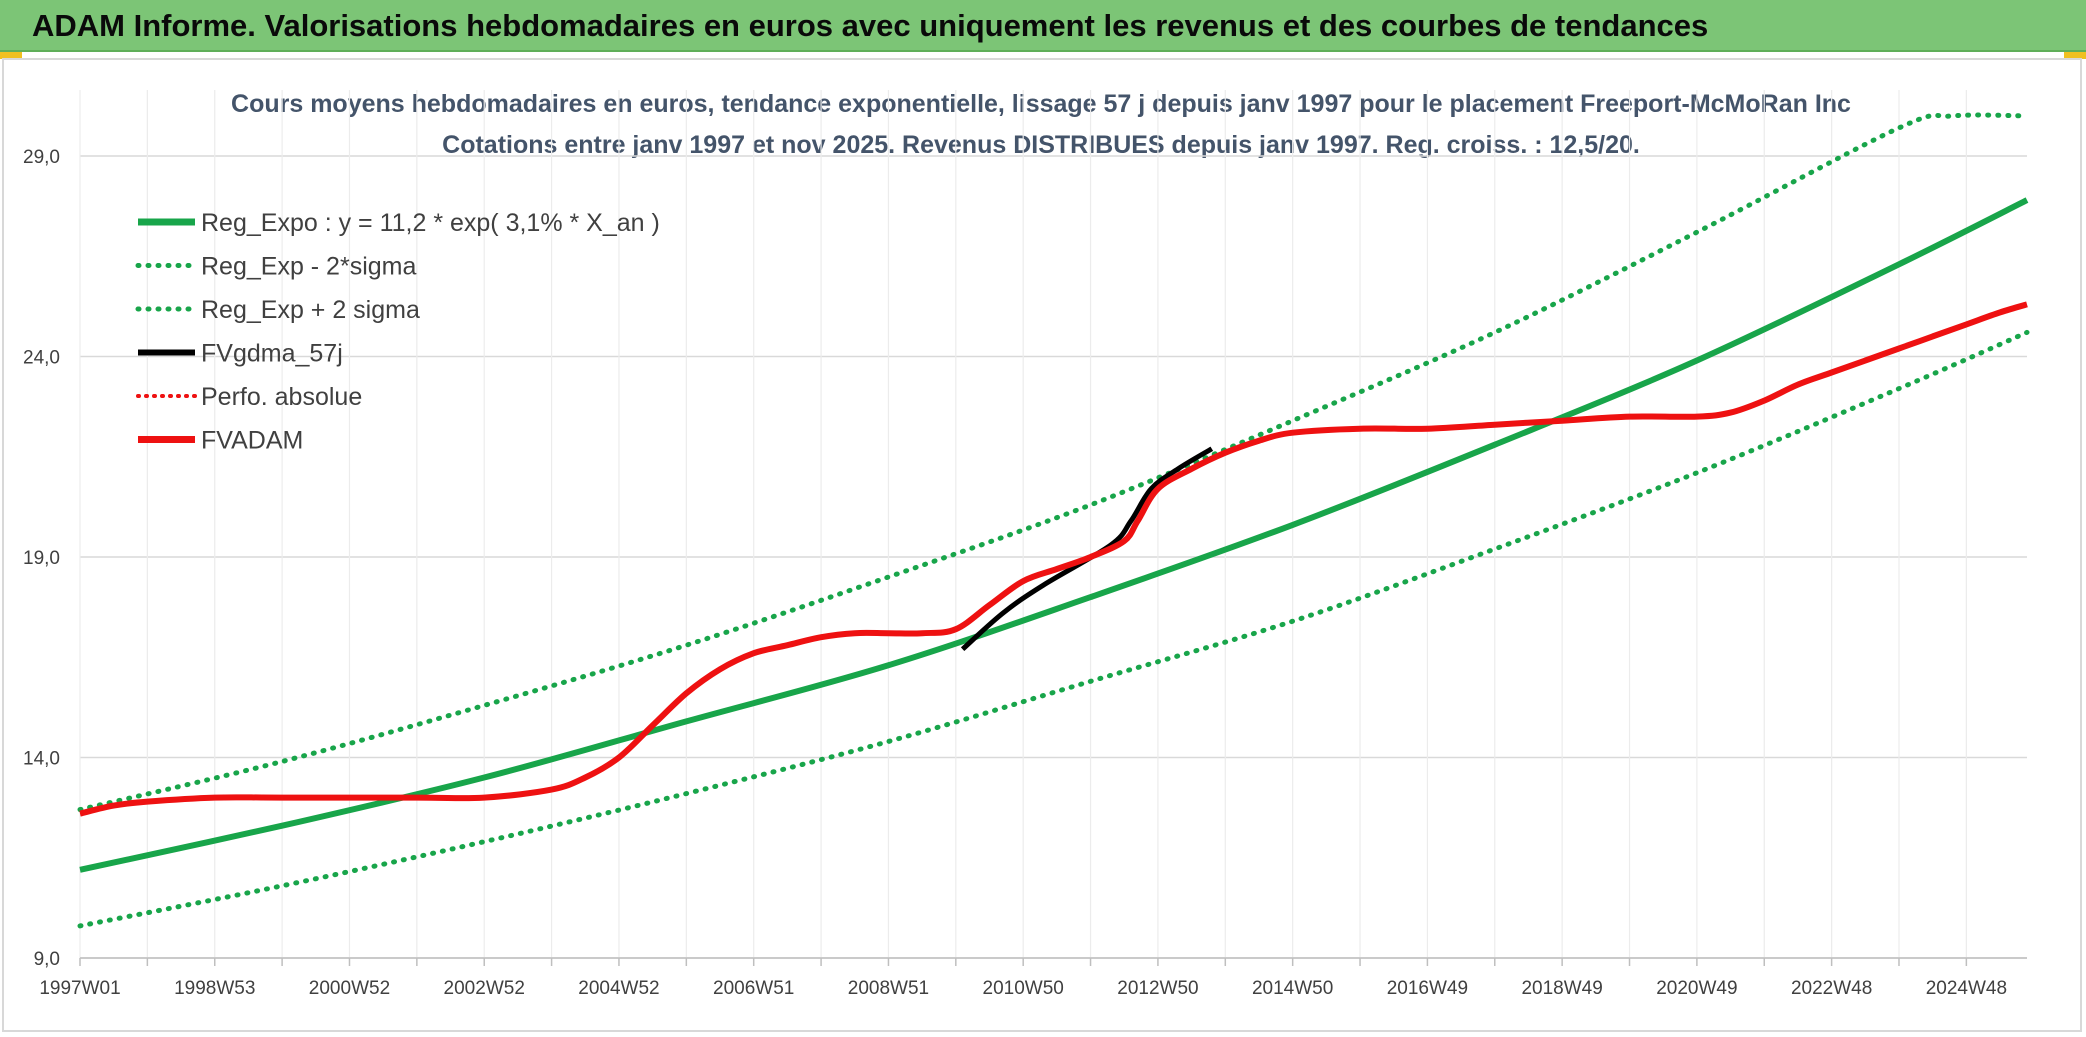 Image resolution: width=2086 pixels, height=1037 pixels. I want to click on legend-label: Reg_Exp - 2*sigma, so click(308, 267).